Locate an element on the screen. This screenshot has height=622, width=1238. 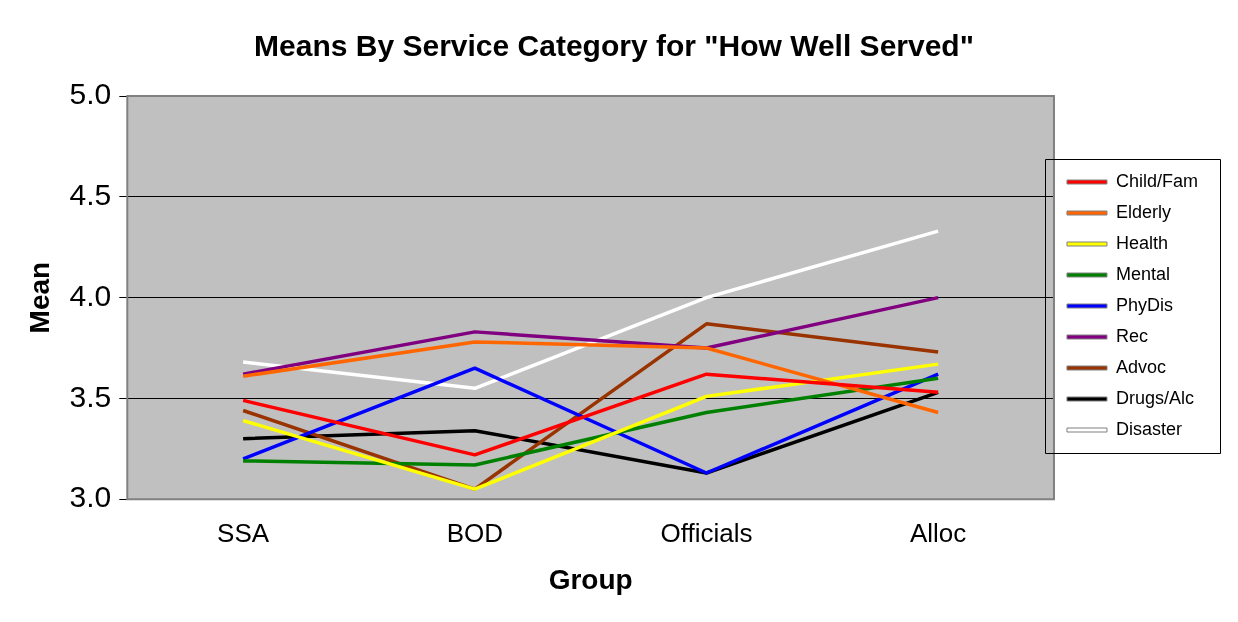
y-tick-label: 3.5 is located at coordinates (90, 396).